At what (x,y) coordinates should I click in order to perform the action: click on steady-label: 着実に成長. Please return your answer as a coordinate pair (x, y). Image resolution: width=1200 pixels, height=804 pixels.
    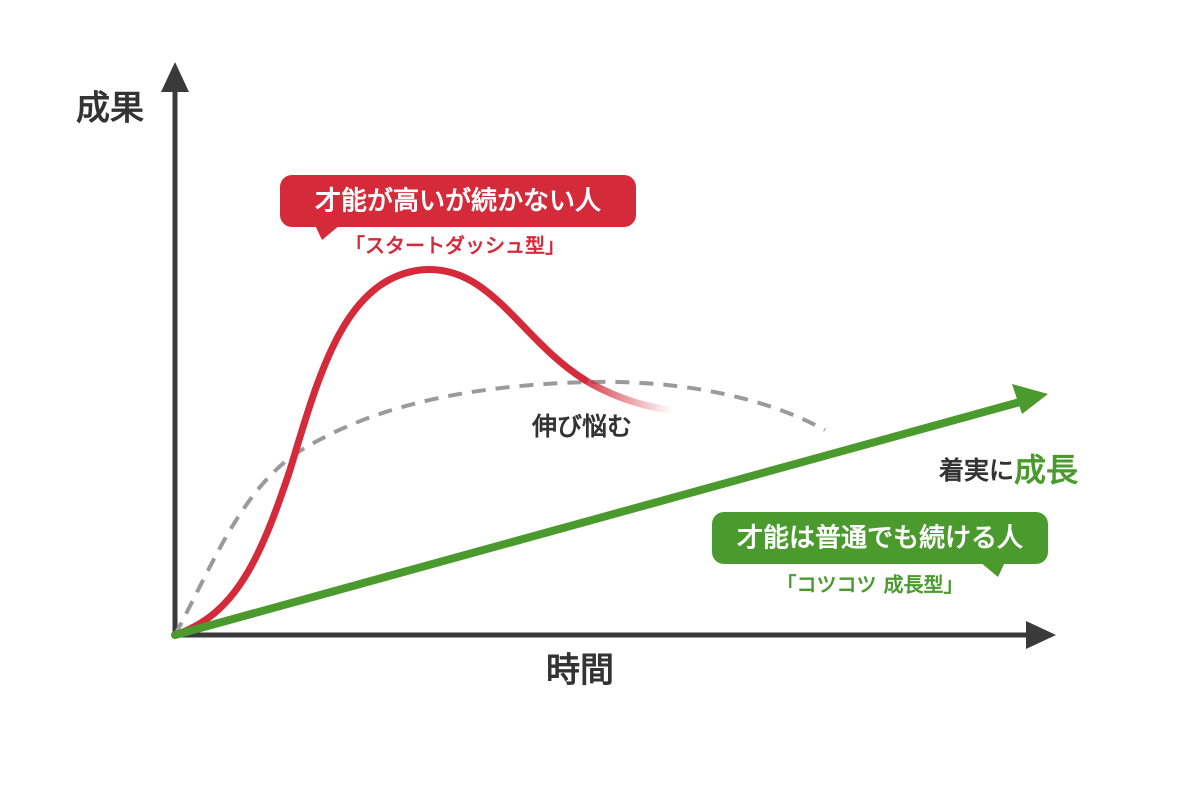
    Looking at the image, I should click on (1008, 470).